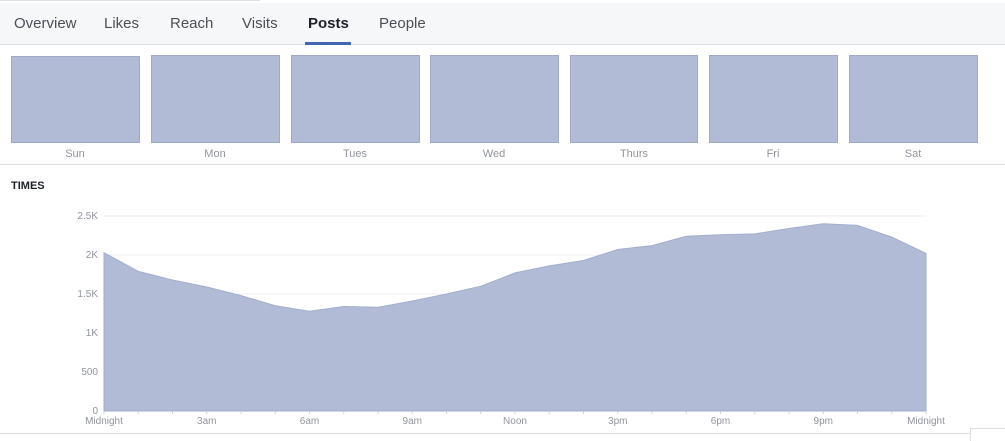 The height and width of the screenshot is (441, 1005). Describe the element at coordinates (328, 43) in the screenshot. I see `active-tab-indicator` at that location.